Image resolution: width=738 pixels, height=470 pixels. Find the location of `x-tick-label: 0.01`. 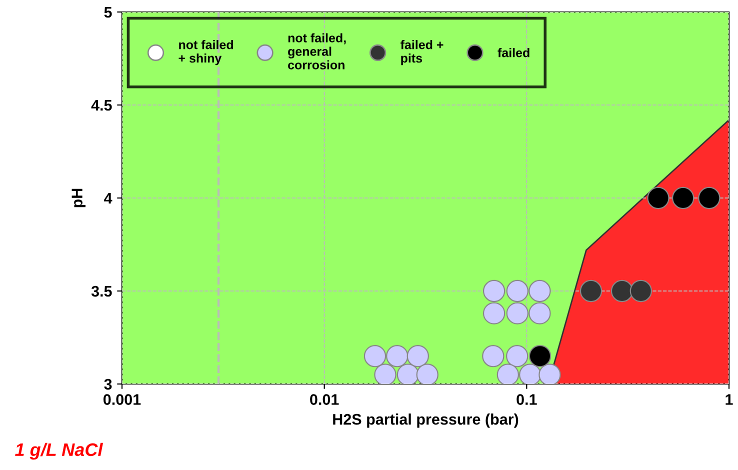

x-tick-label: 0.01 is located at coordinates (324, 399).